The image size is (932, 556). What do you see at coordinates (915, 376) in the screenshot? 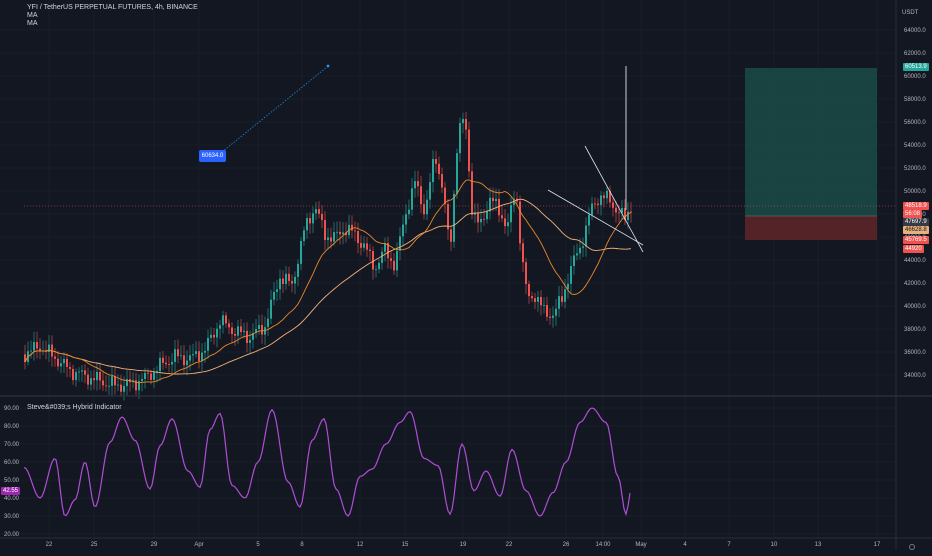
I see `price-tick-label: 34000.0` at bounding box center [915, 376].